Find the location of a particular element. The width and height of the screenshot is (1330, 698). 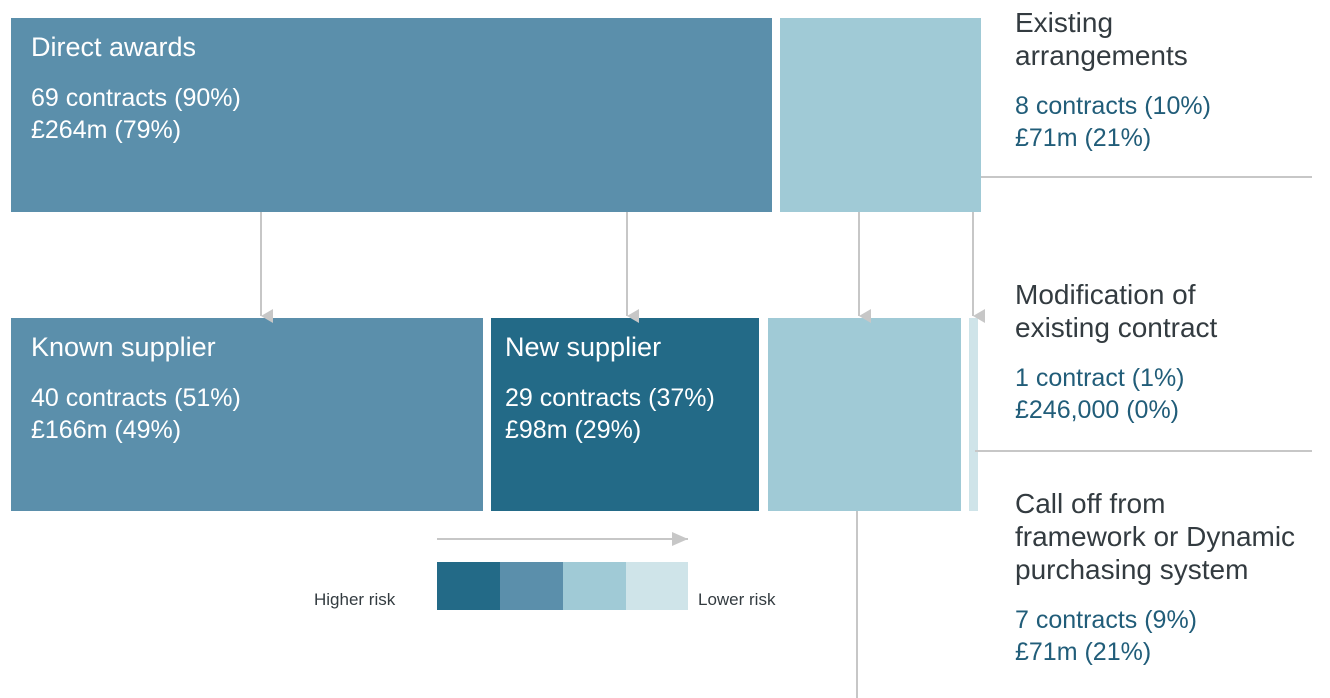

modification-title-2: existing contract is located at coordinates (1116, 327).